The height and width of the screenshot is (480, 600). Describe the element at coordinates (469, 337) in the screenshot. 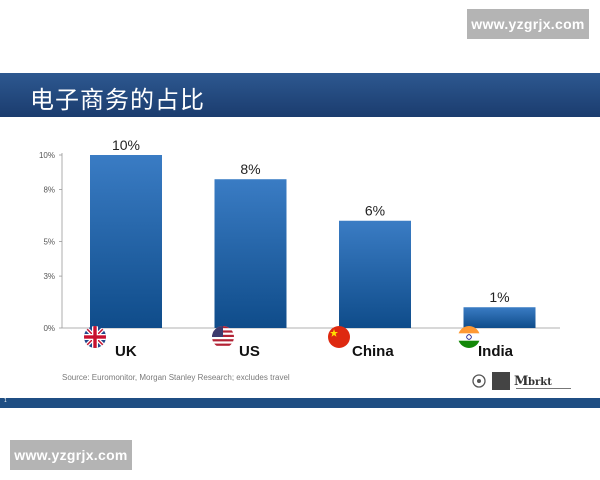

I see `india-flag-icon` at that location.